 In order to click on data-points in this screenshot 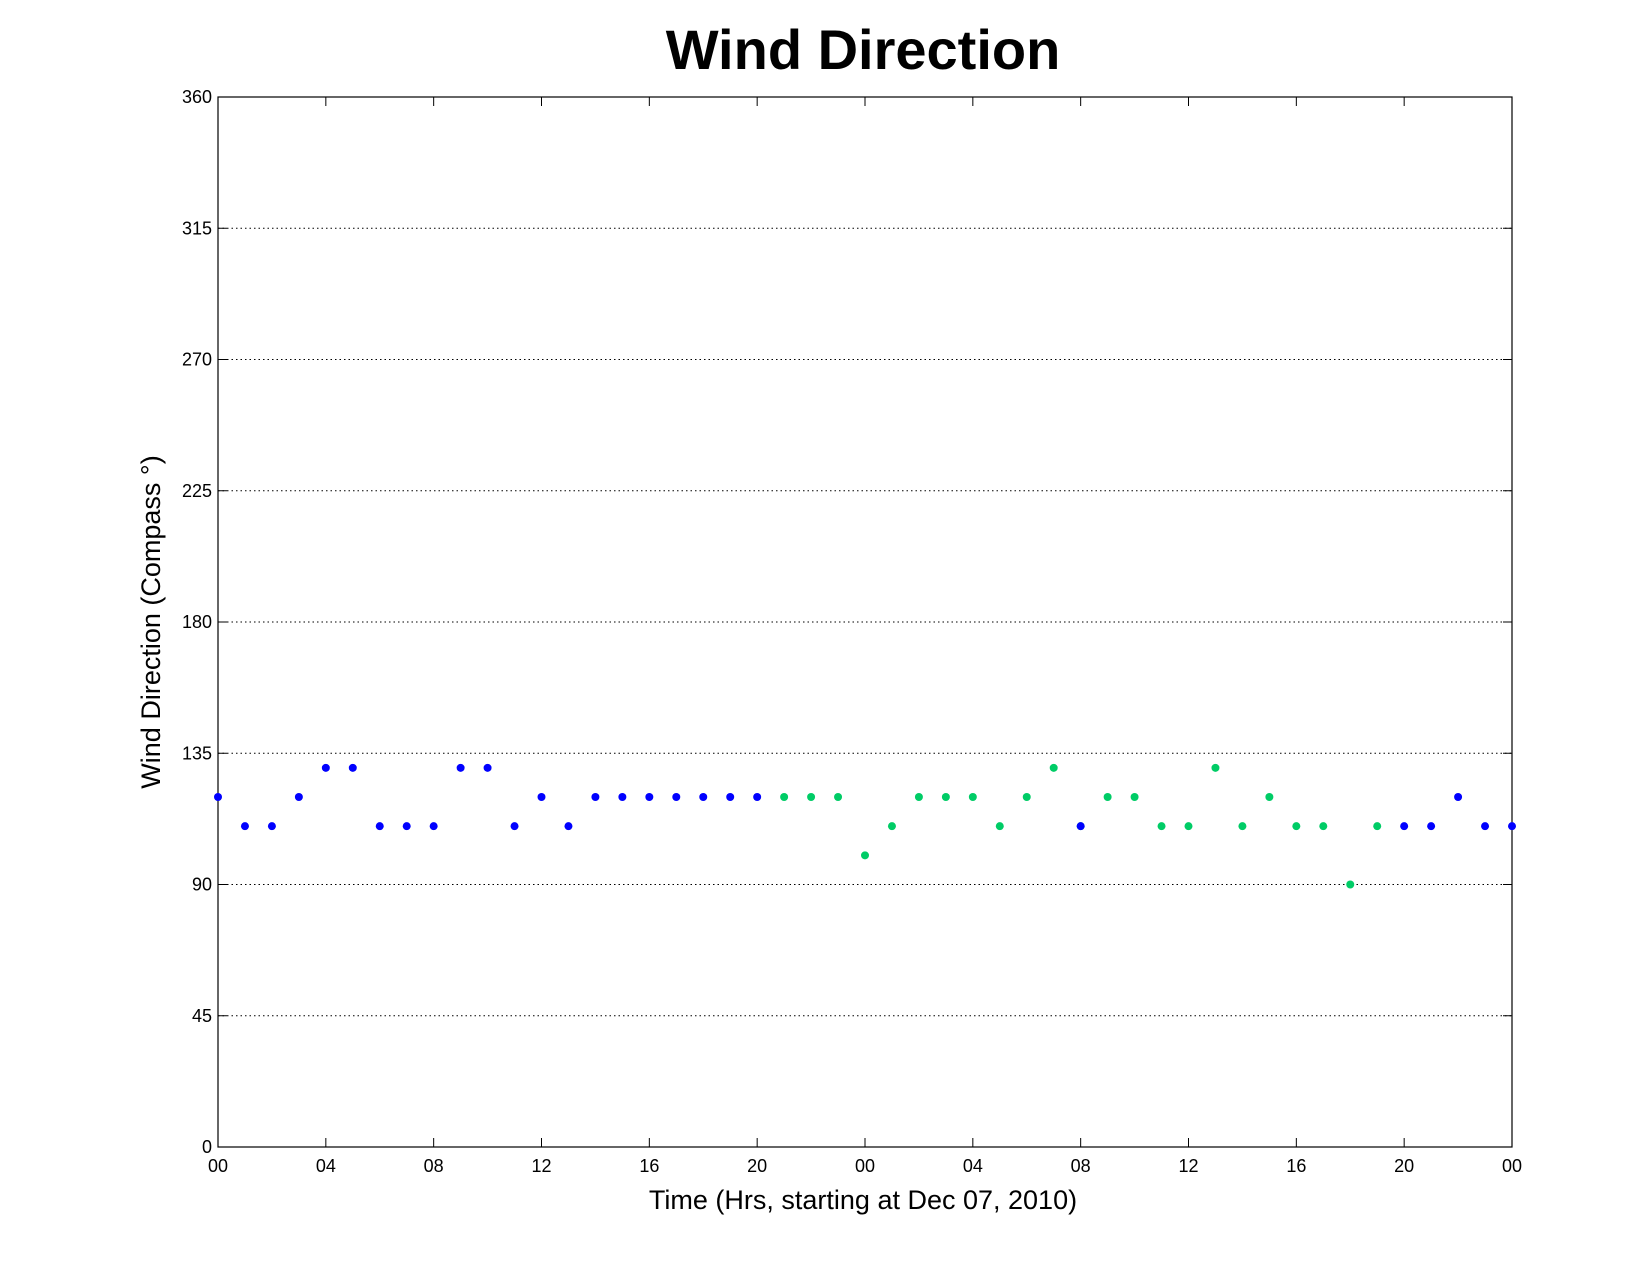, I will do `click(865, 826)`.